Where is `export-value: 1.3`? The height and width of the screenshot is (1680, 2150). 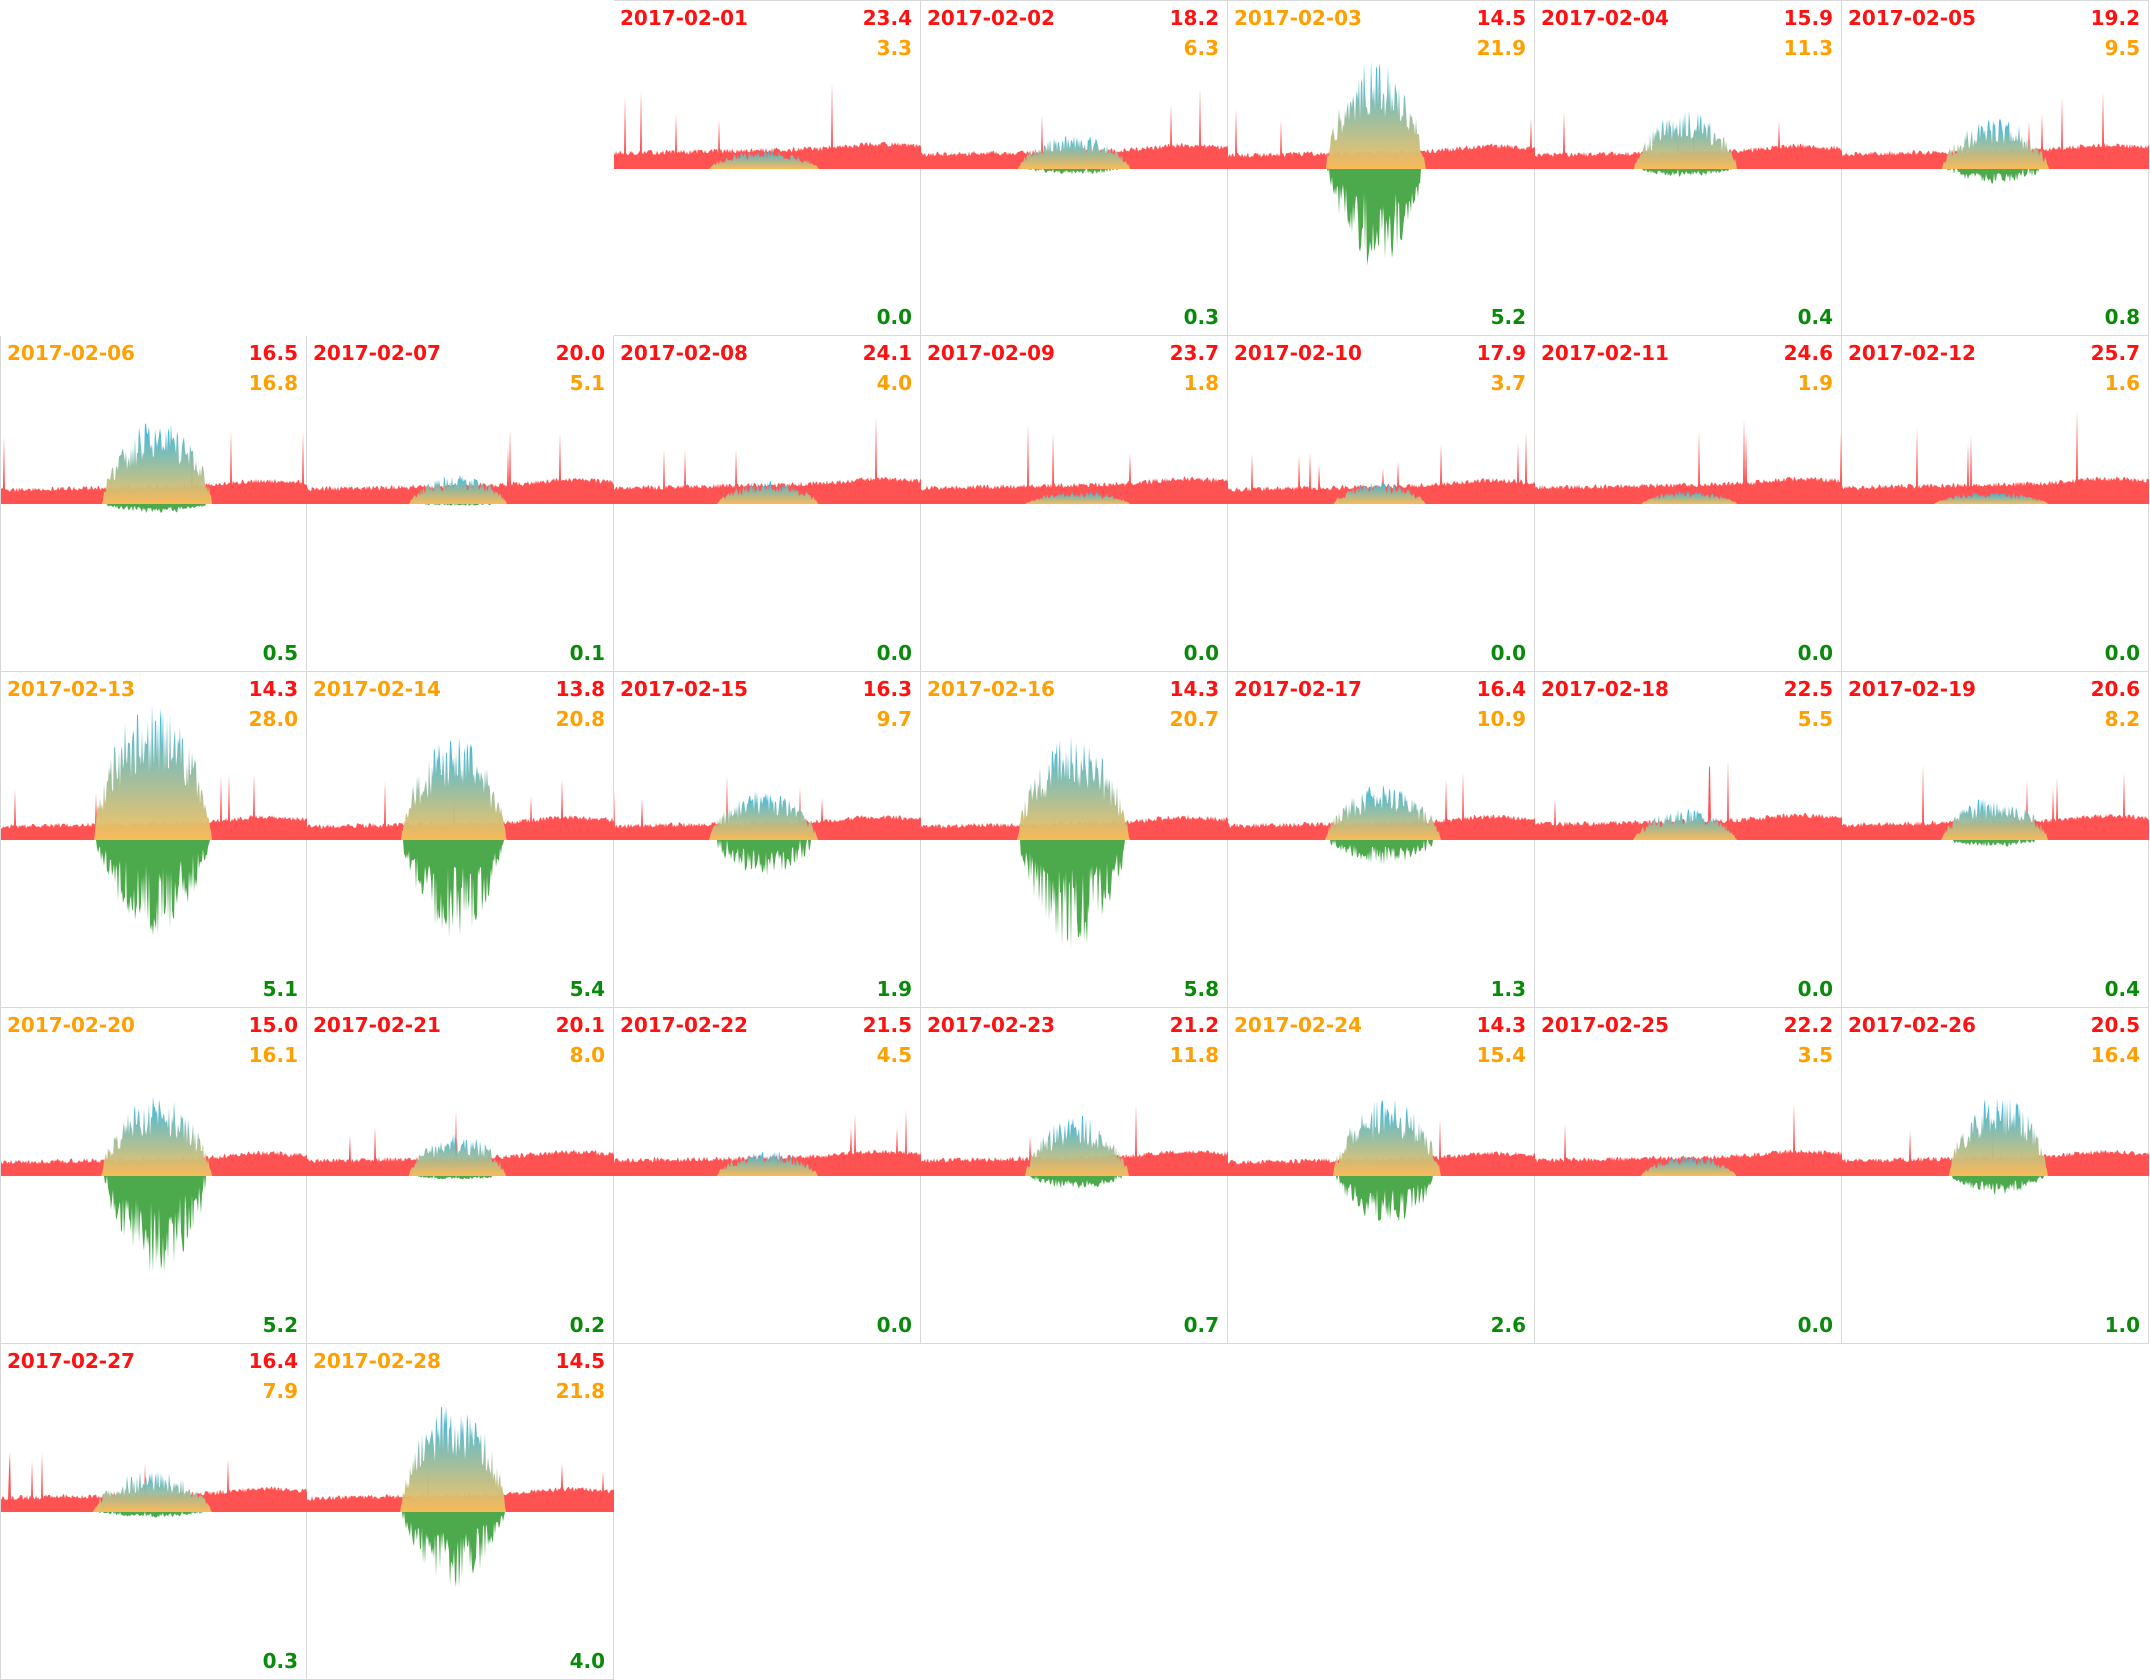
export-value: 1.3 is located at coordinates (1508, 989).